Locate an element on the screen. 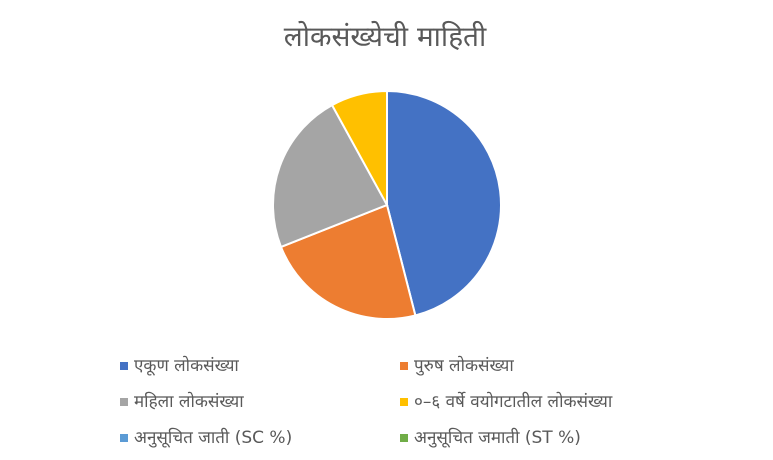 This screenshot has width=773, height=460. legend-label: एकूण लोकसंख्या is located at coordinates (186, 365).